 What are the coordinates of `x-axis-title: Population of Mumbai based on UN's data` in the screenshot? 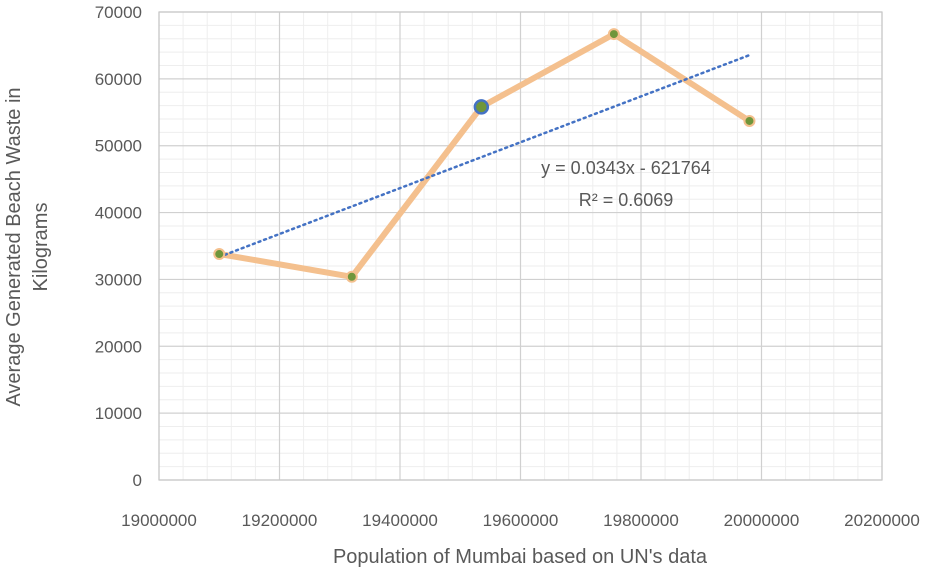 It's located at (520, 557).